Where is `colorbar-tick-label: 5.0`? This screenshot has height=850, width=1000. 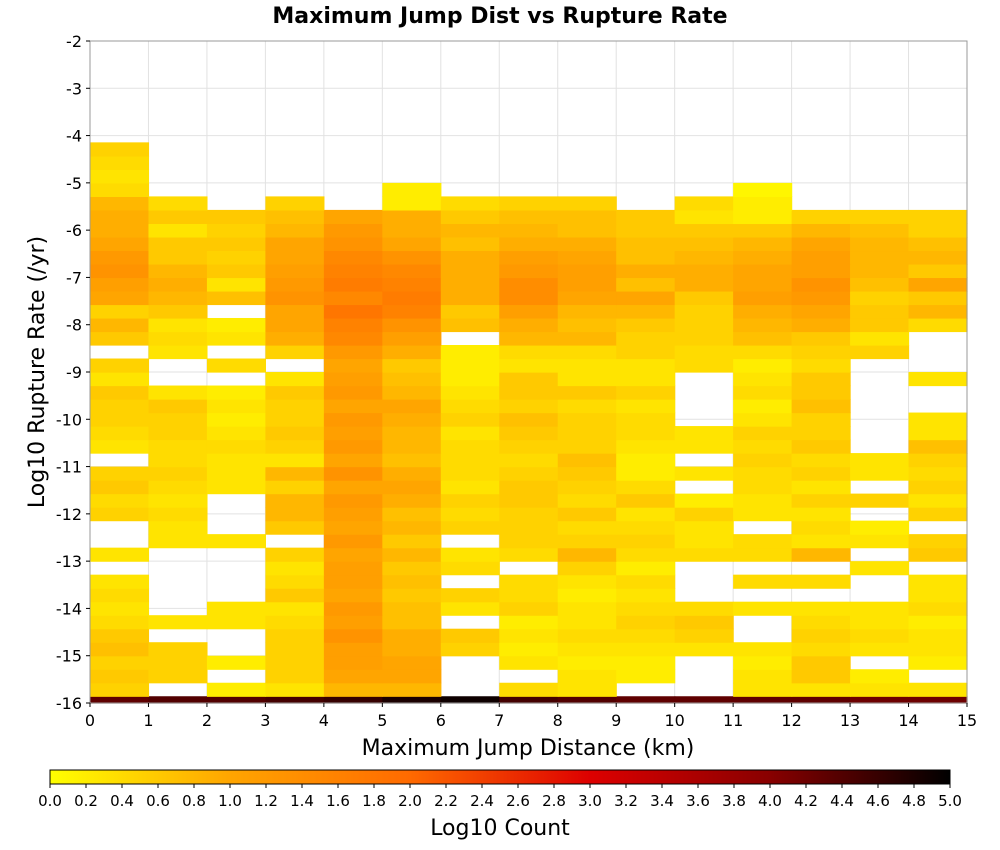
colorbar-tick-label: 5.0 is located at coordinates (950, 801).